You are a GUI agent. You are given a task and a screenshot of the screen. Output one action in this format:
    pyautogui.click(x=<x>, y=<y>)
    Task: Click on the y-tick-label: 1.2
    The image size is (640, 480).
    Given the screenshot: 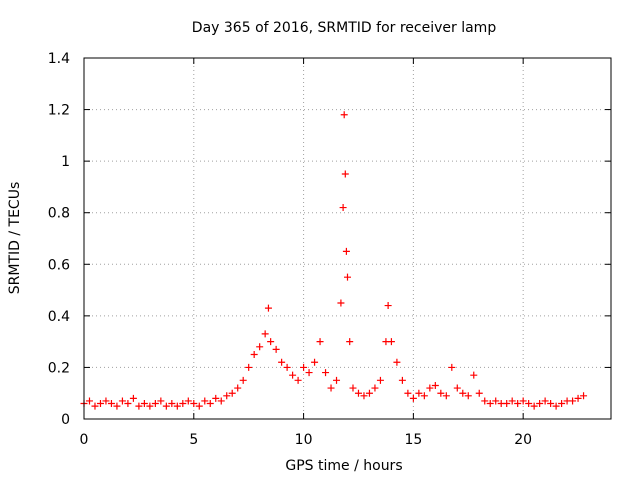 What is the action you would take?
    pyautogui.click(x=59, y=111)
    